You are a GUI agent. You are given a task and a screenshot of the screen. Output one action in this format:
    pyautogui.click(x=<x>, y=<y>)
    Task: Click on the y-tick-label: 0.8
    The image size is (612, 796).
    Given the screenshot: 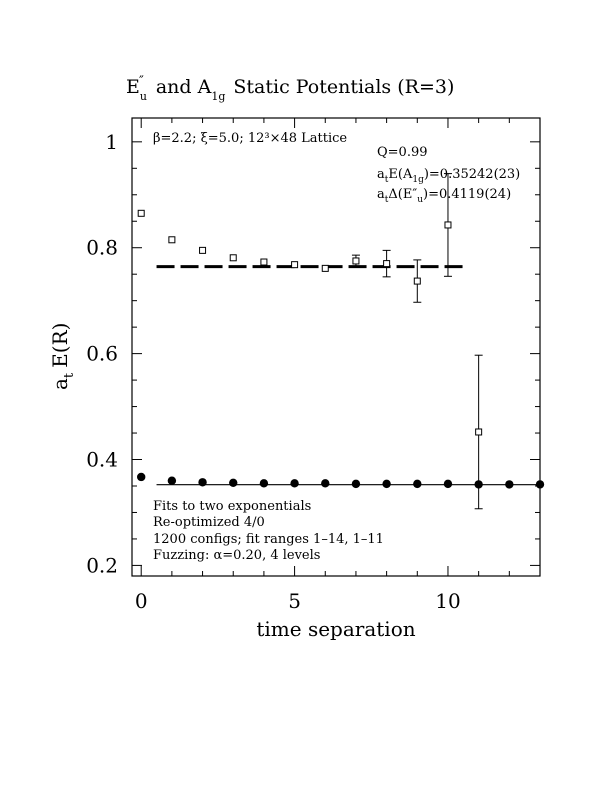 What is the action you would take?
    pyautogui.click(x=102, y=248)
    